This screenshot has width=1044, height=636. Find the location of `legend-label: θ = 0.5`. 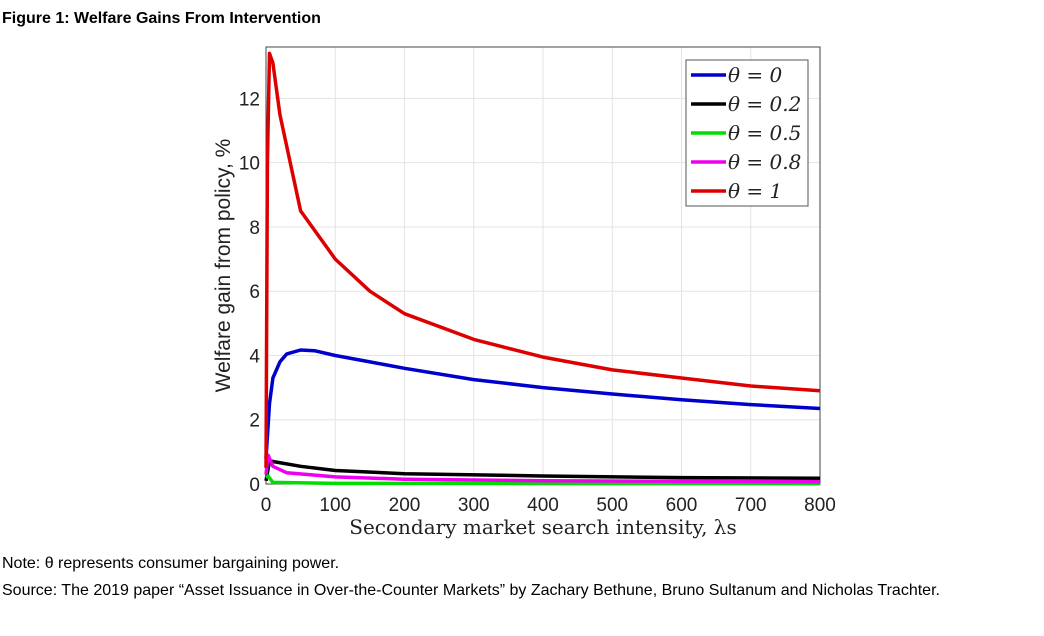

legend-label: θ = 0.5 is located at coordinates (764, 133).